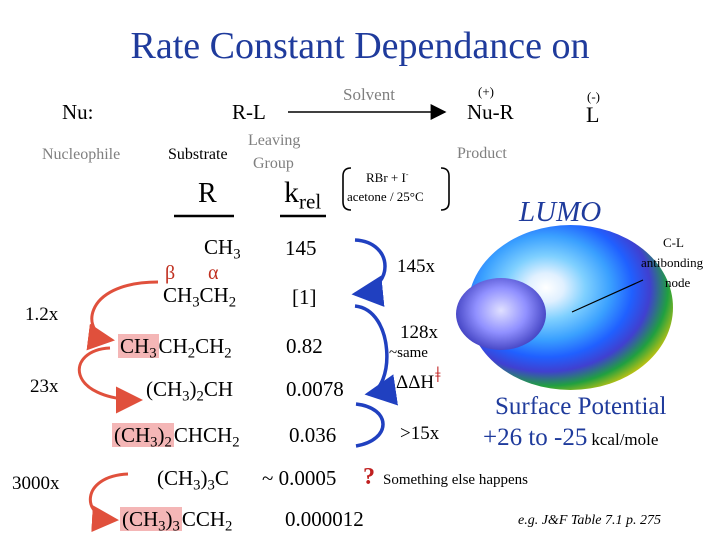 This screenshot has width=720, height=540. Describe the element at coordinates (581, 406) in the screenshot. I see `surface-potential-label: Surface Potential` at that location.